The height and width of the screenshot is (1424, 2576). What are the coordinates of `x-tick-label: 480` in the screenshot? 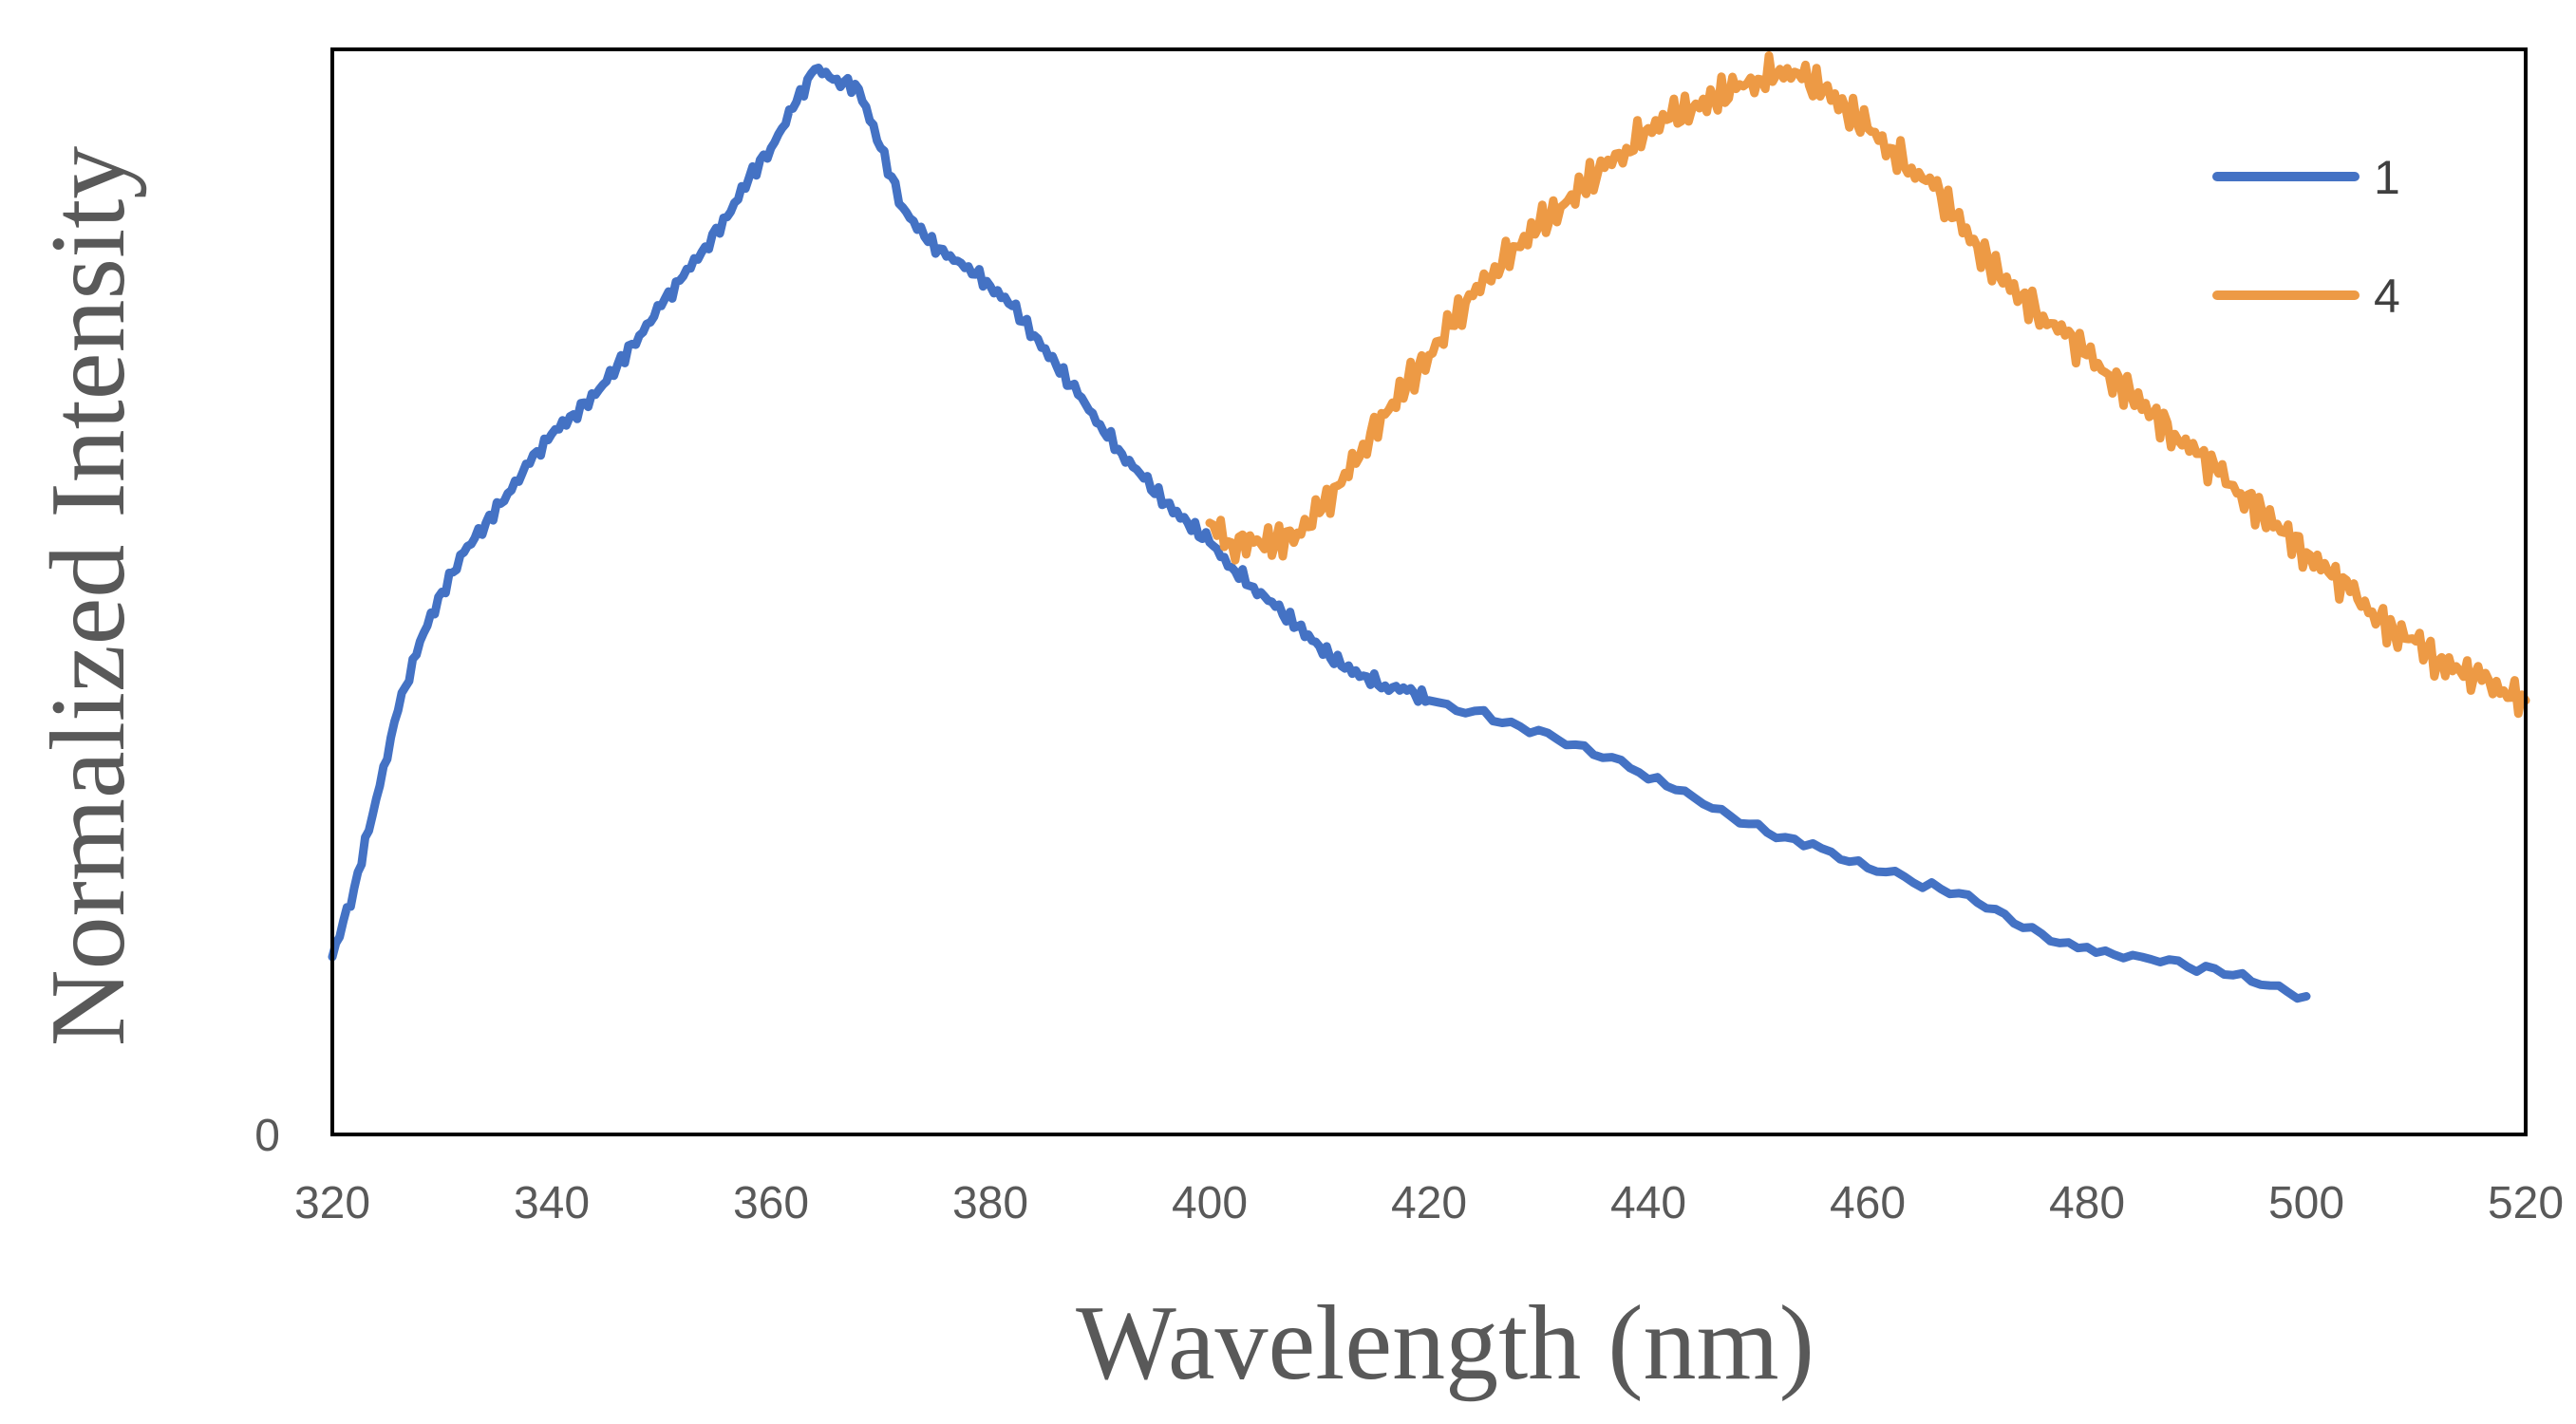 It's located at (2087, 1203).